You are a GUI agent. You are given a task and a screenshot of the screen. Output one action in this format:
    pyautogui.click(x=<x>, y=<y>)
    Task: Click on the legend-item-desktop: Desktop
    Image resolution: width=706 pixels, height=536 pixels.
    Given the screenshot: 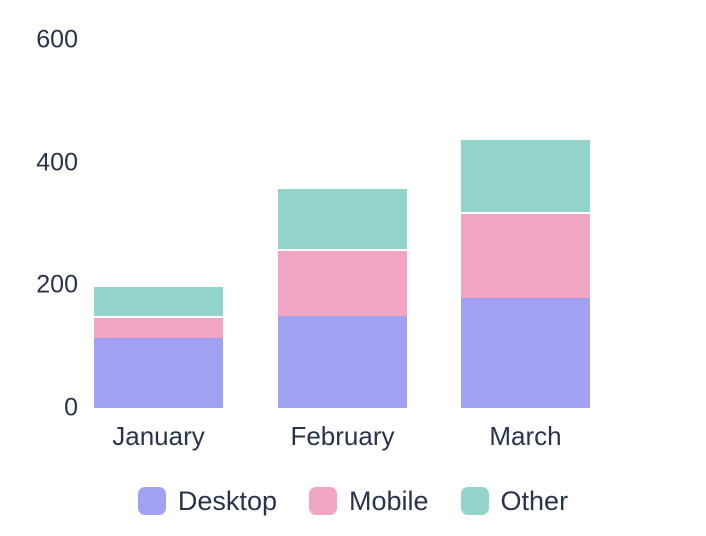 What is the action you would take?
    pyautogui.click(x=207, y=501)
    